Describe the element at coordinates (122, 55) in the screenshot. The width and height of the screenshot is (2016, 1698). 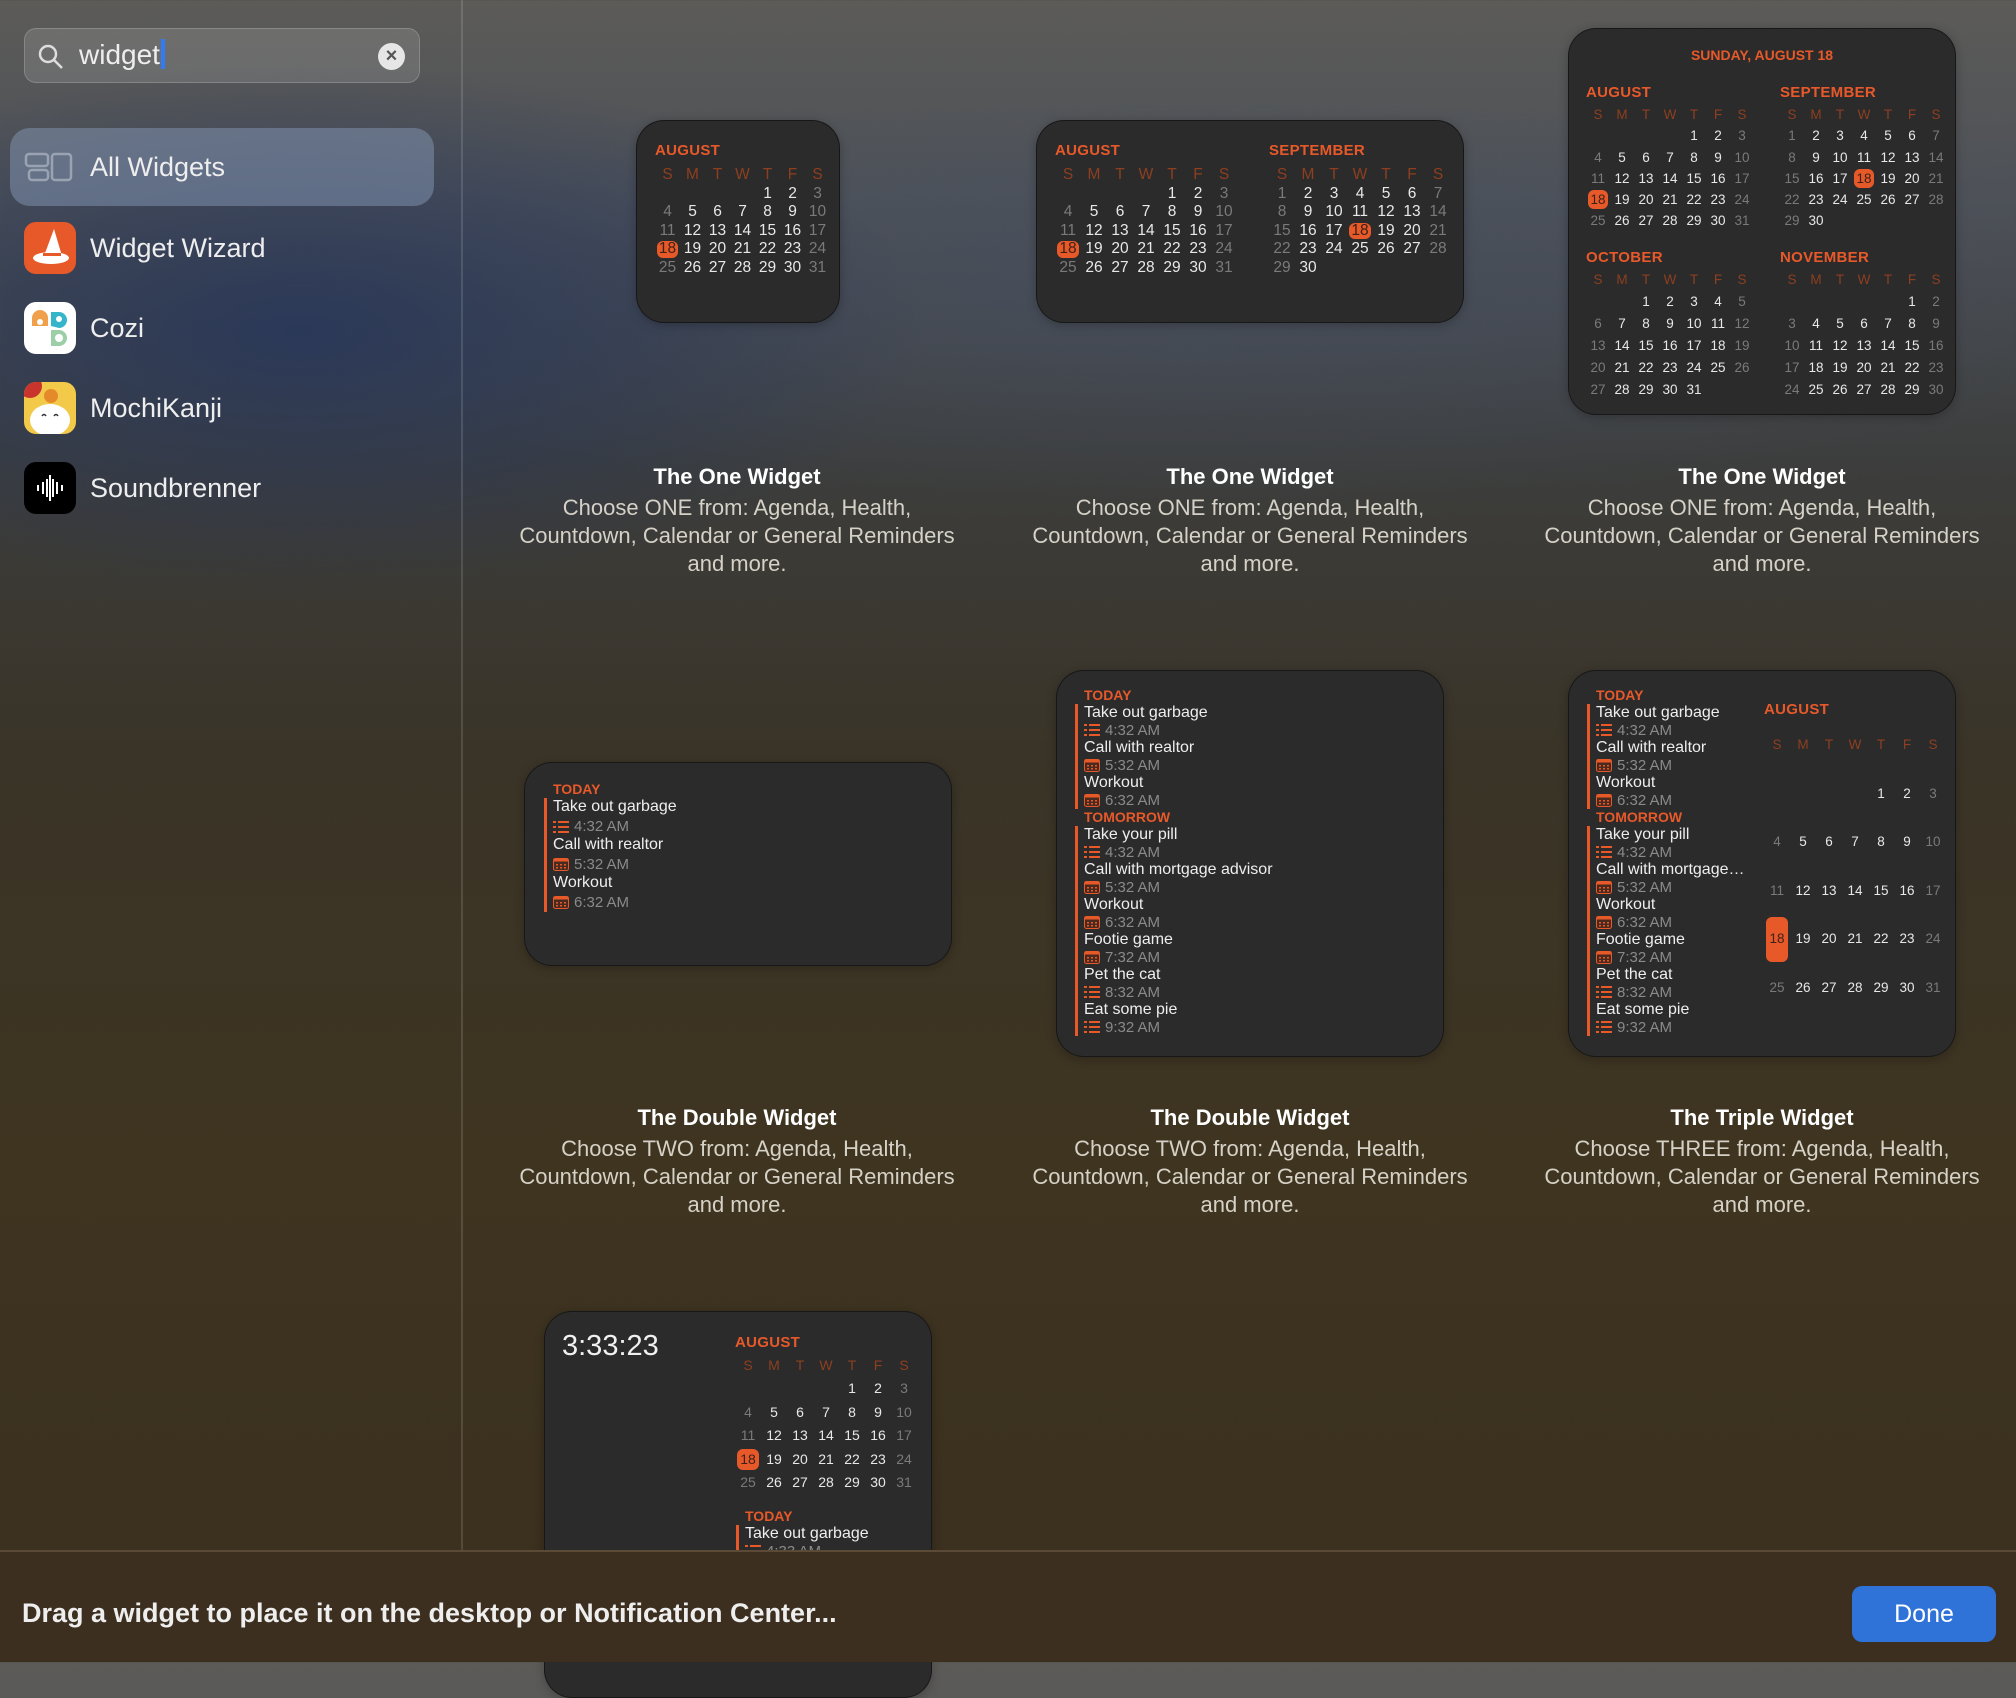
I see `search-input: widget` at that location.